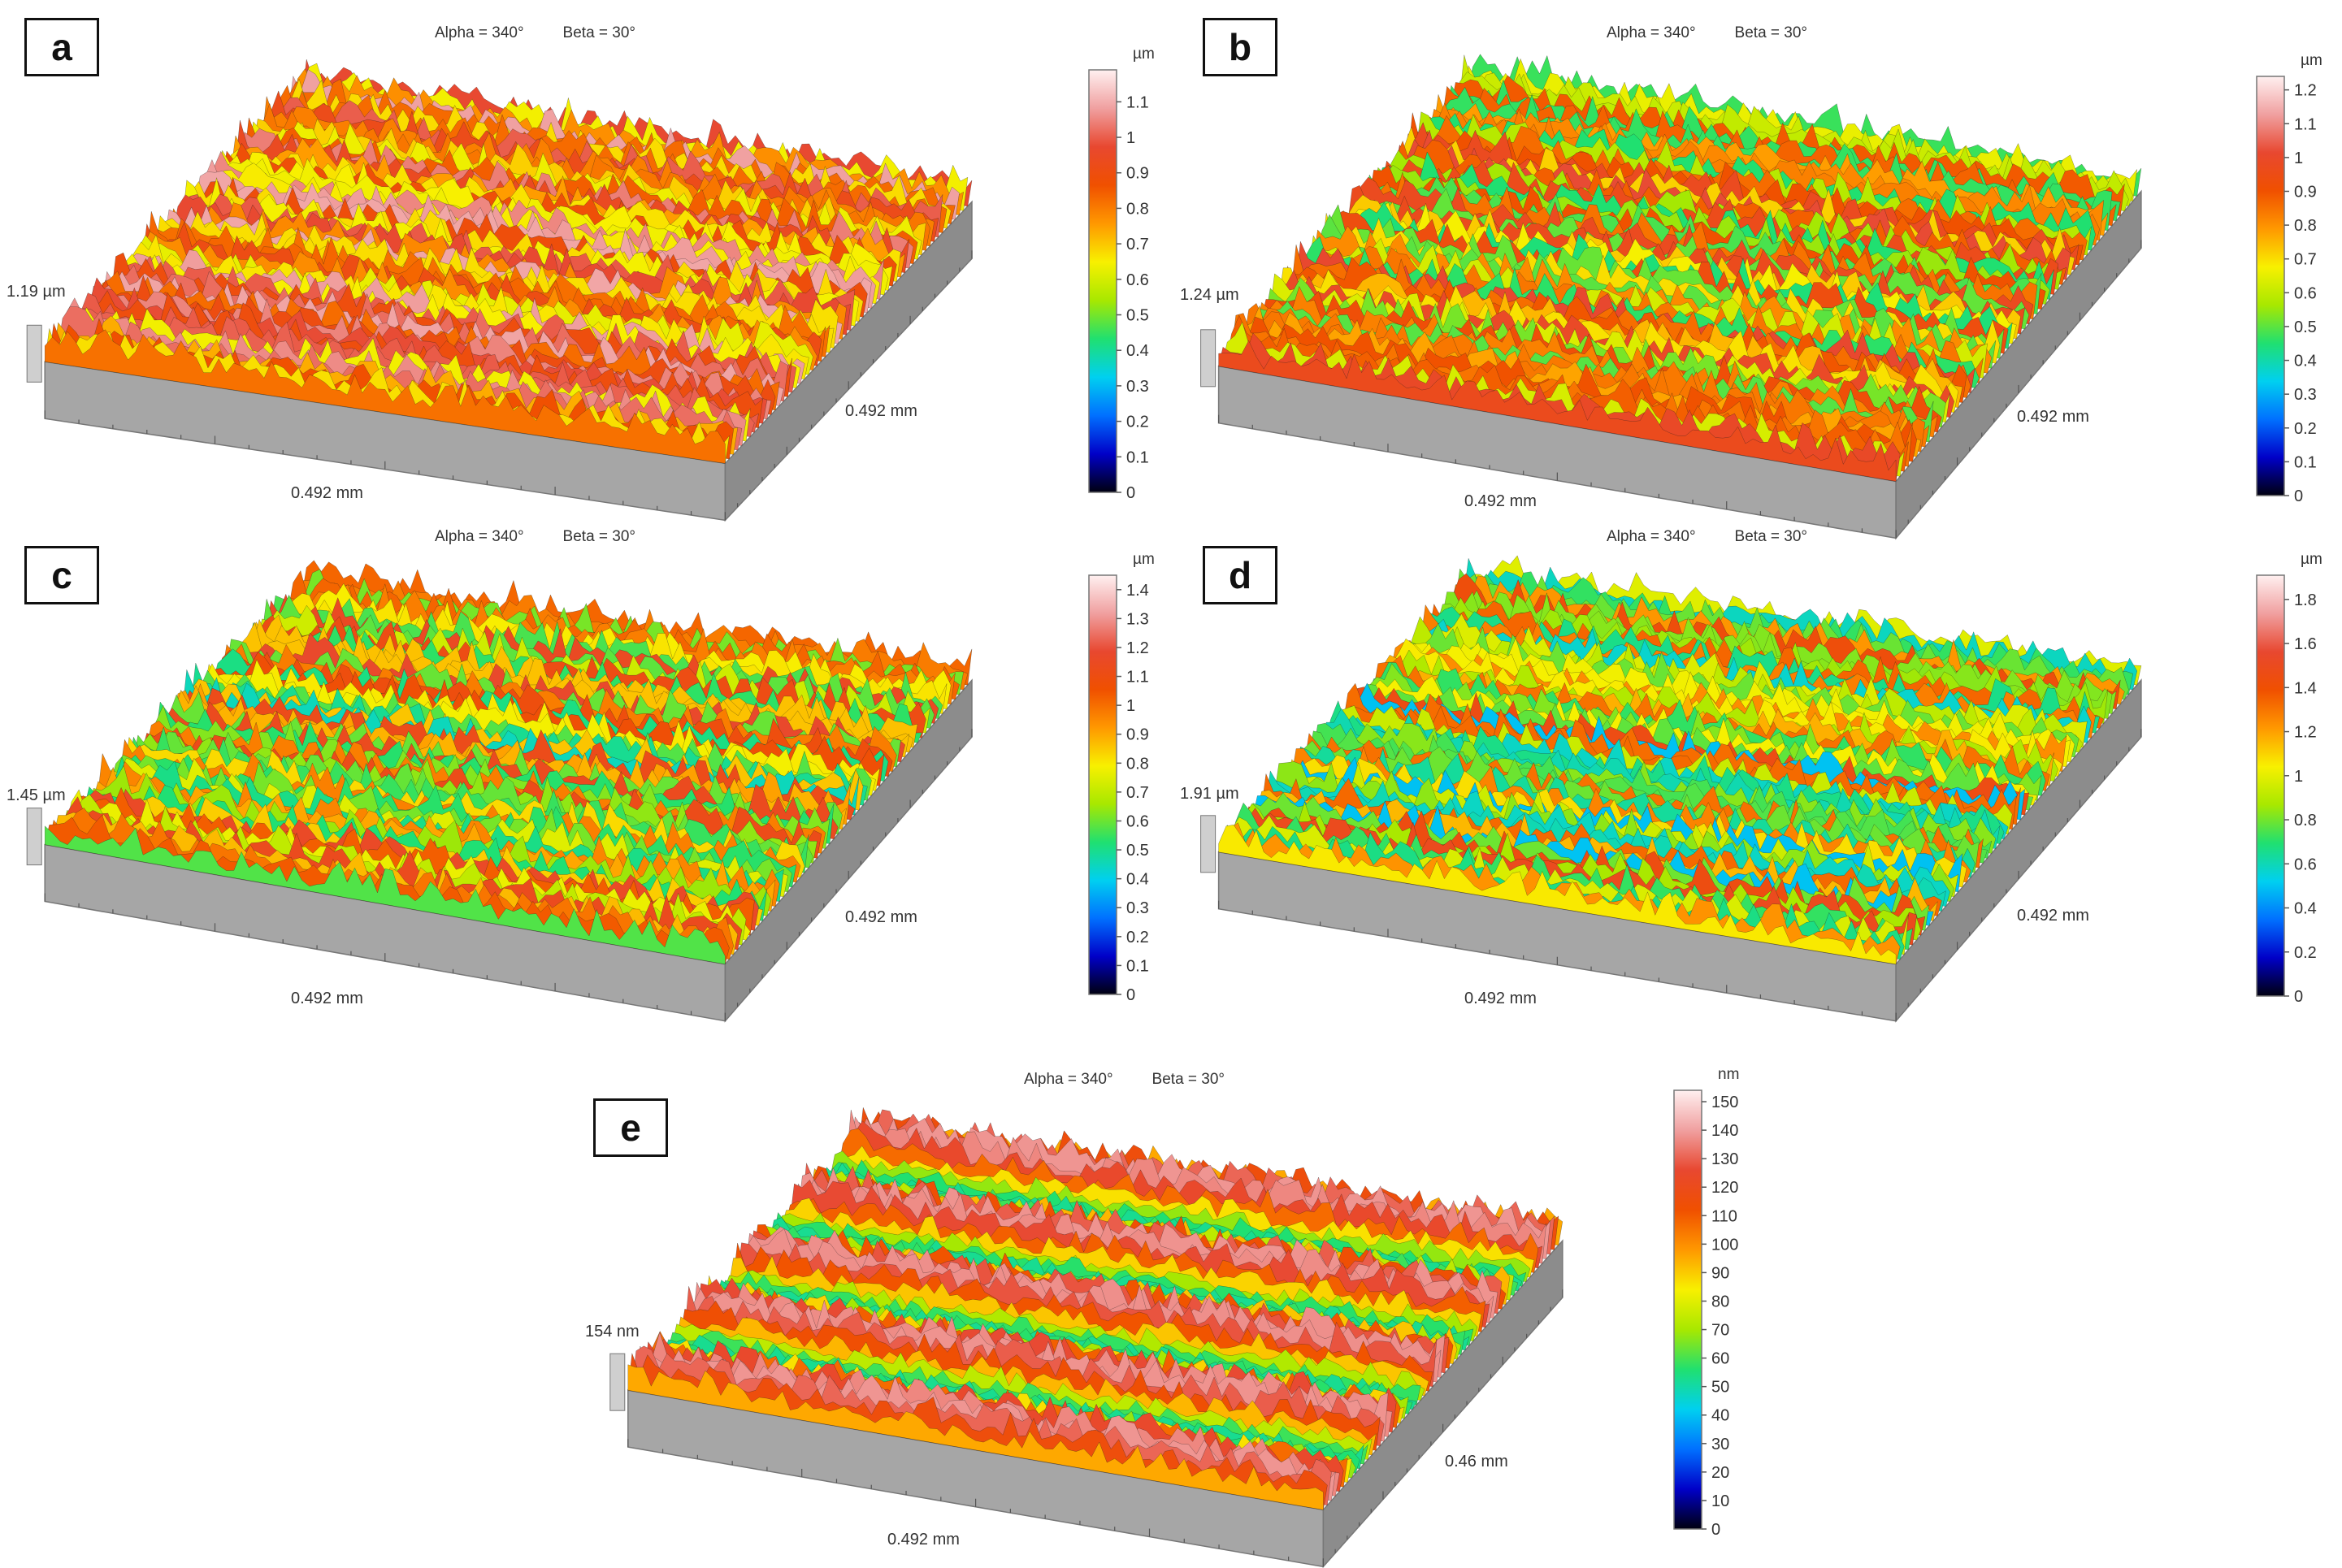  Describe the element at coordinates (535, 33) in the screenshot. I see `view-angles-a: Alpha = 340° Beta = 30°` at that location.